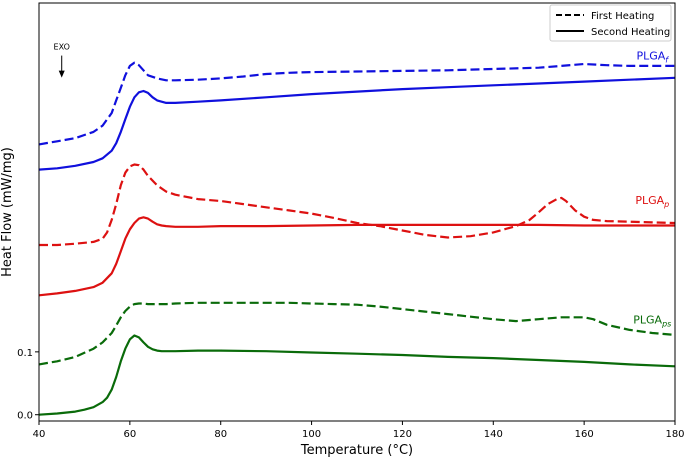 The image size is (685, 458). What do you see at coordinates (357, 333) in the screenshot?
I see `series-line-plgaps-first-heating` at bounding box center [357, 333].